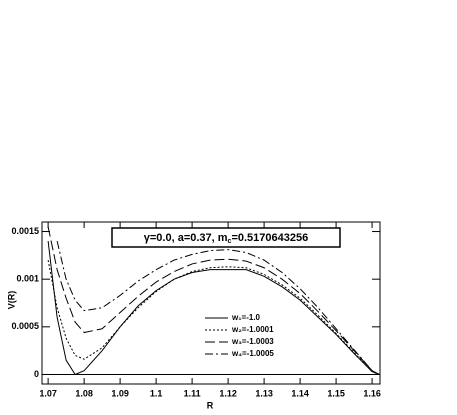 The height and width of the screenshot is (415, 457). Describe the element at coordinates (120, 393) in the screenshot. I see `x-tick-label: 1.09` at that location.